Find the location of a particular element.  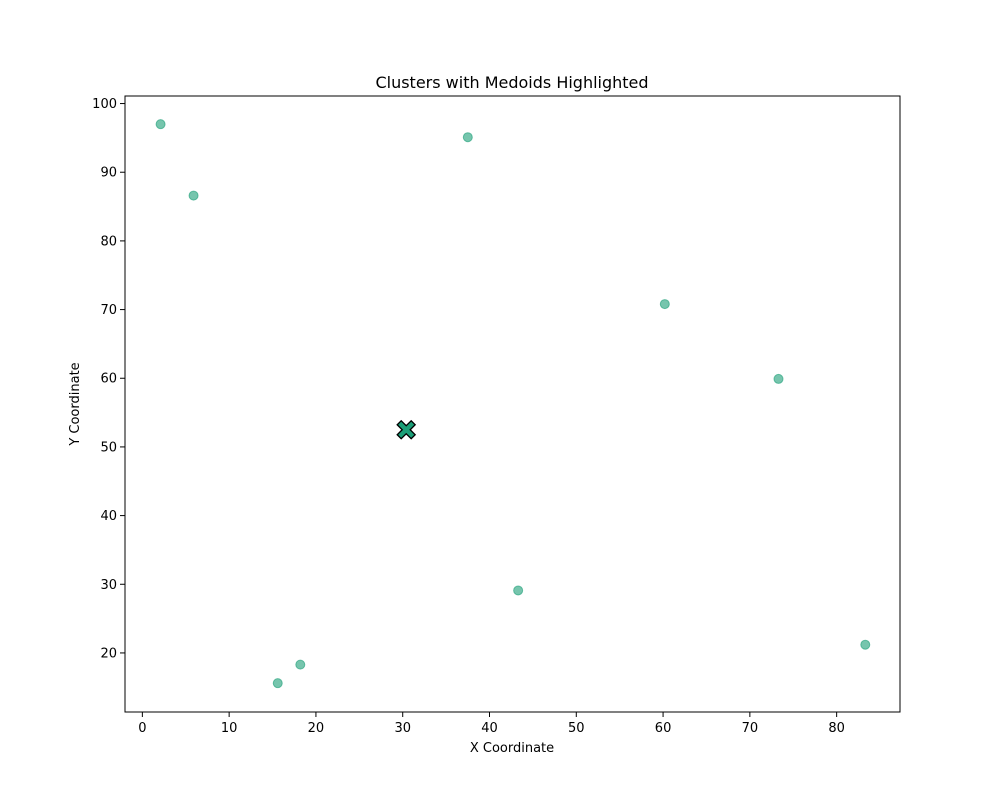

y-axis: 20 30 40 50 60 70 80 90 100 is located at coordinates (108, 379).